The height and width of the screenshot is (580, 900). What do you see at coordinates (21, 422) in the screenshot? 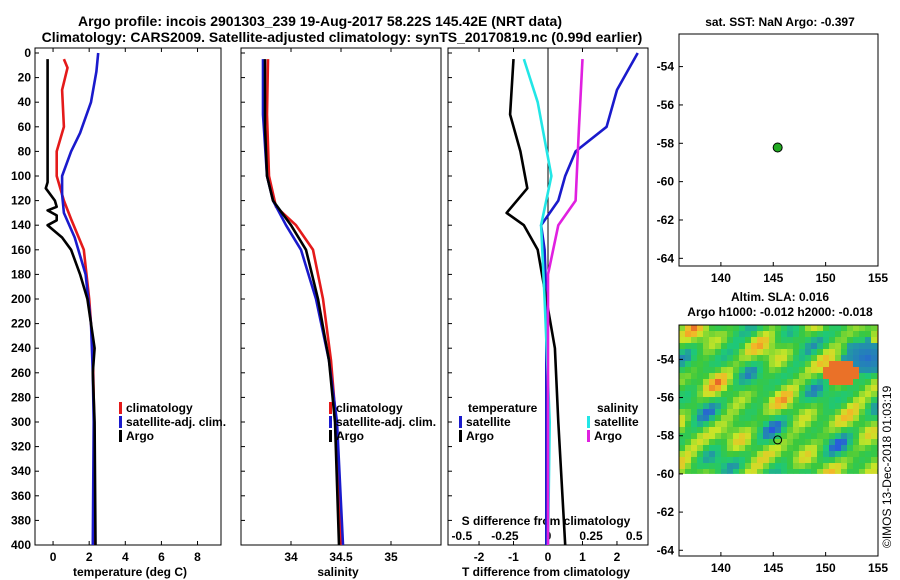
I see `depth-tick-label: 300` at bounding box center [21, 422].